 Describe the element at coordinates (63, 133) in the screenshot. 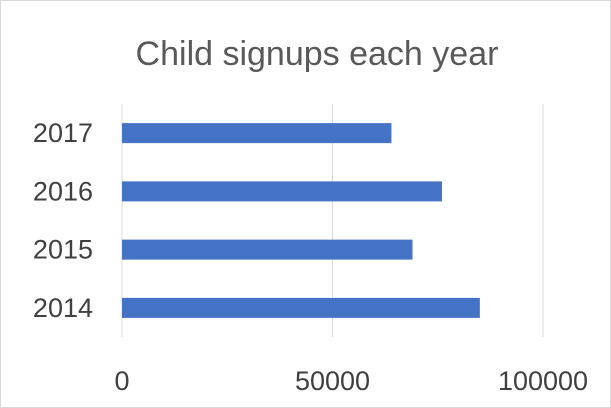

I see `y-tick-label: 2017` at that location.